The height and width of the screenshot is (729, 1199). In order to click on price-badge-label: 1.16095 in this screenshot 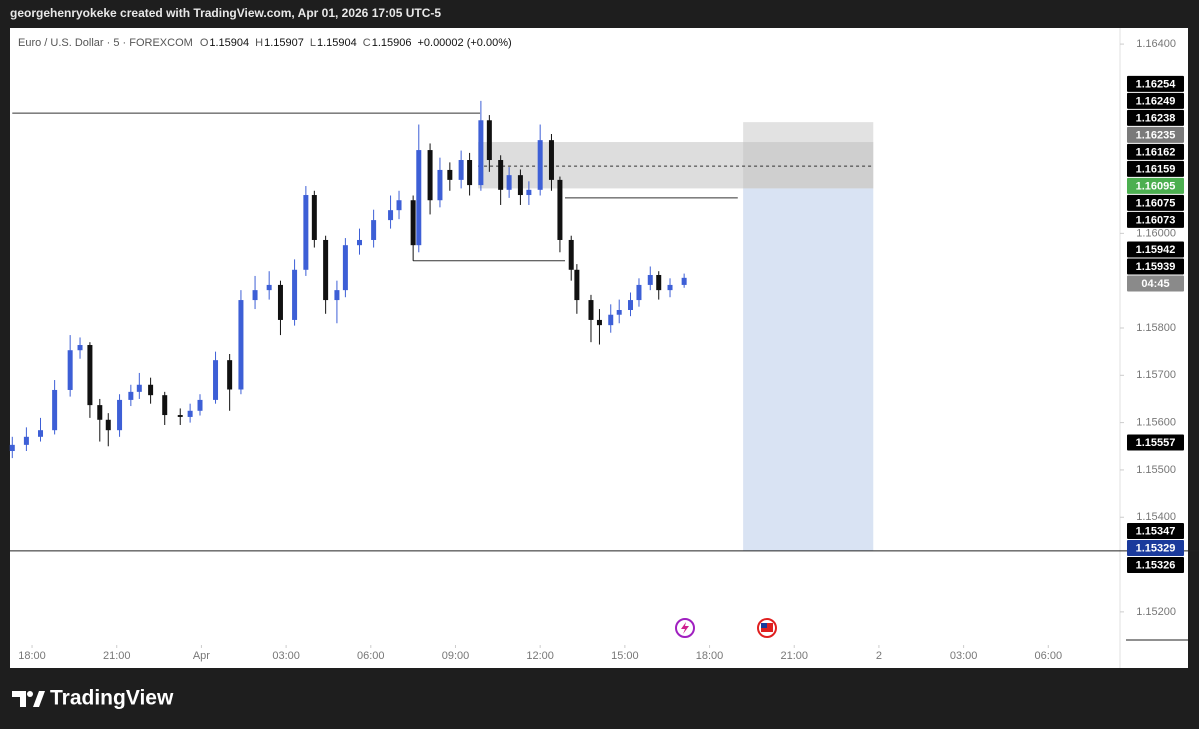, I will do `click(1156, 186)`.